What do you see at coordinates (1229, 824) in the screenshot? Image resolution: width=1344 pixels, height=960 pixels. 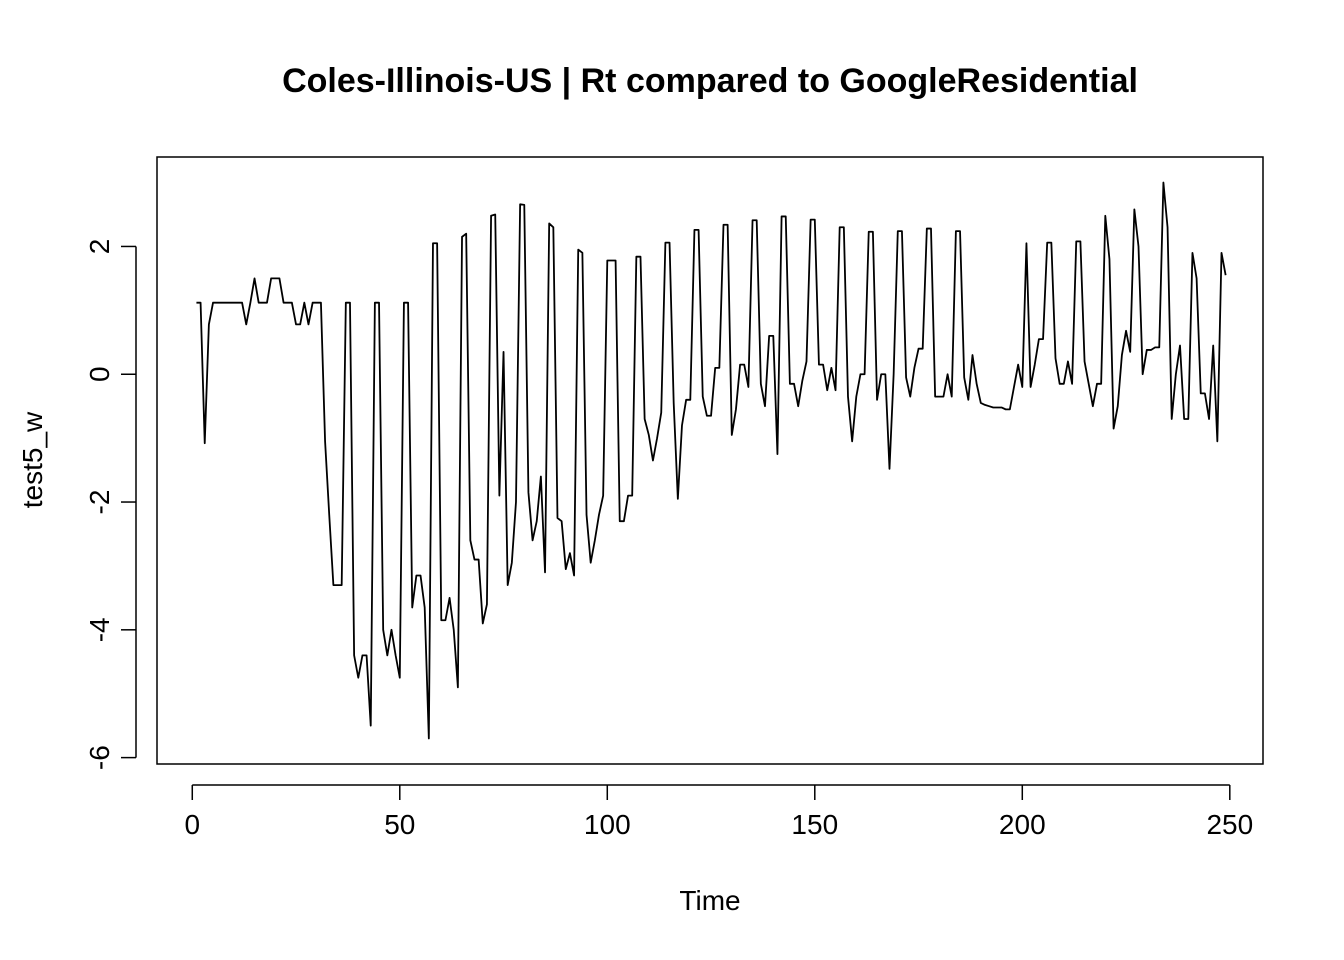 I see `x-tick-label: 250` at bounding box center [1229, 824].